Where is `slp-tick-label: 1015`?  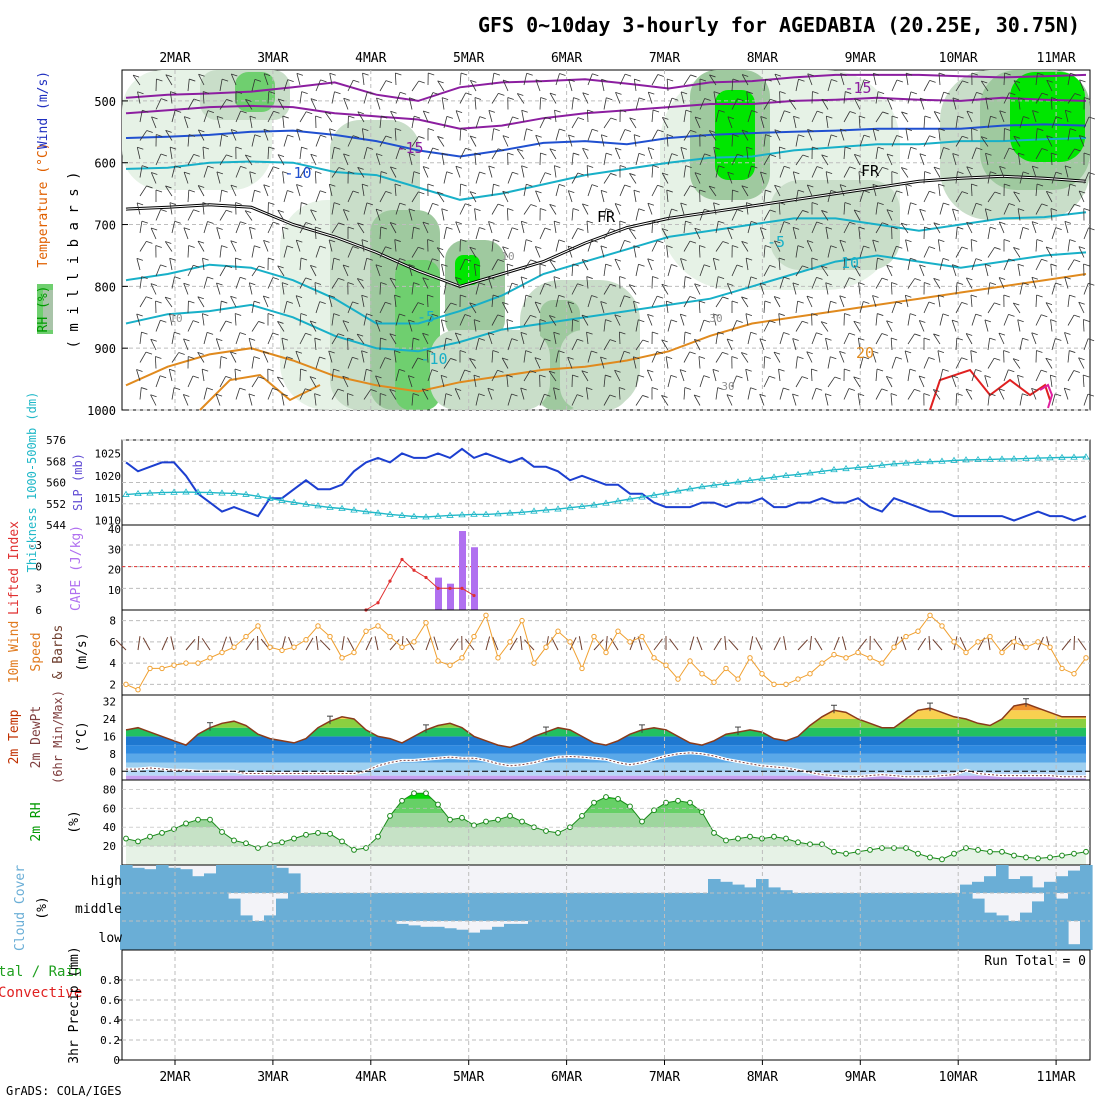
slp-tick-label: 1015 is located at coordinates (108, 498).